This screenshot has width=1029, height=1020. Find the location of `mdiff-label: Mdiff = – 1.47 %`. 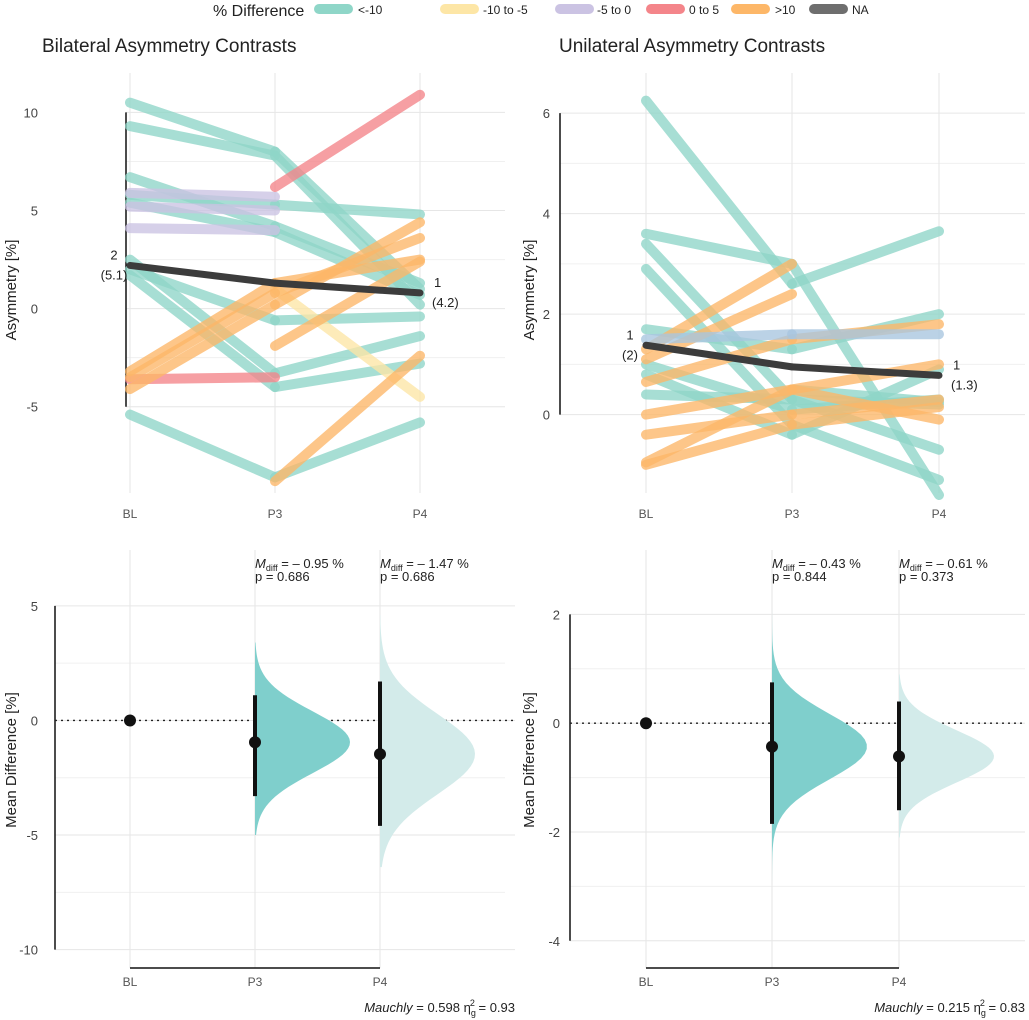

mdiff-label: Mdiff = – 1.47 % is located at coordinates (424, 564).